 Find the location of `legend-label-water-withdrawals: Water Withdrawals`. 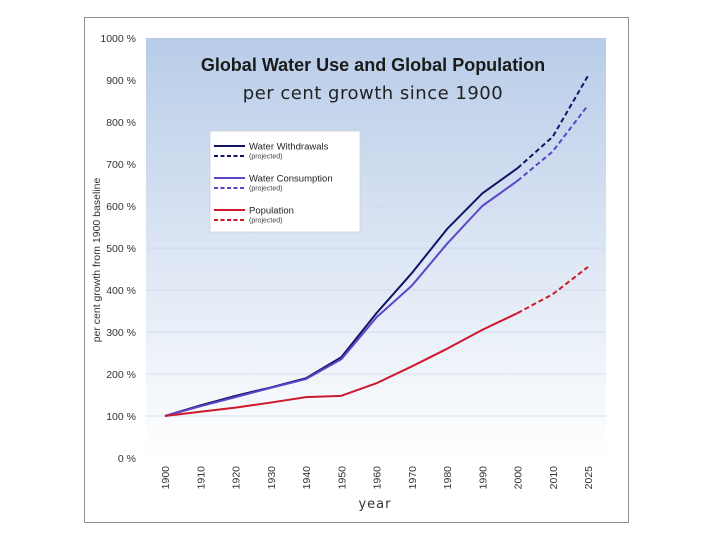

legend-label-water-withdrawals: Water Withdrawals is located at coordinates (289, 147).